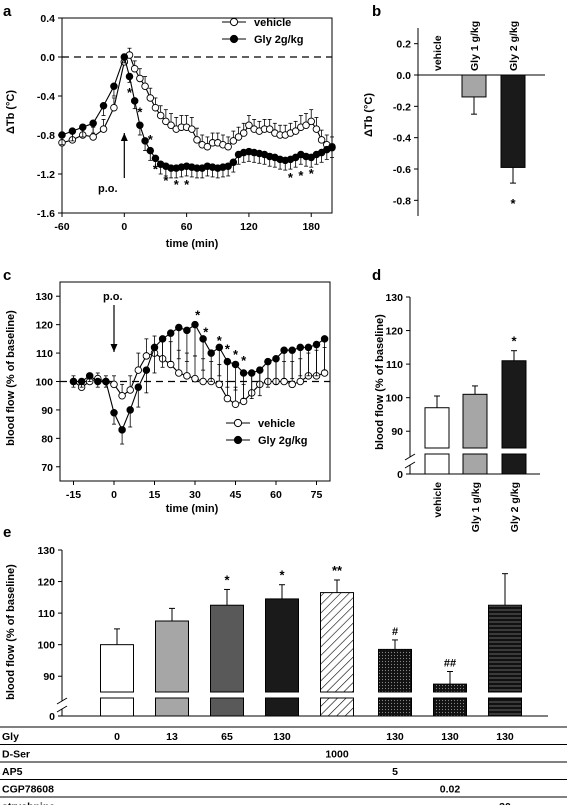 The height and width of the screenshot is (805, 567). I want to click on y-tick-label: -1.6, so click(46, 214).